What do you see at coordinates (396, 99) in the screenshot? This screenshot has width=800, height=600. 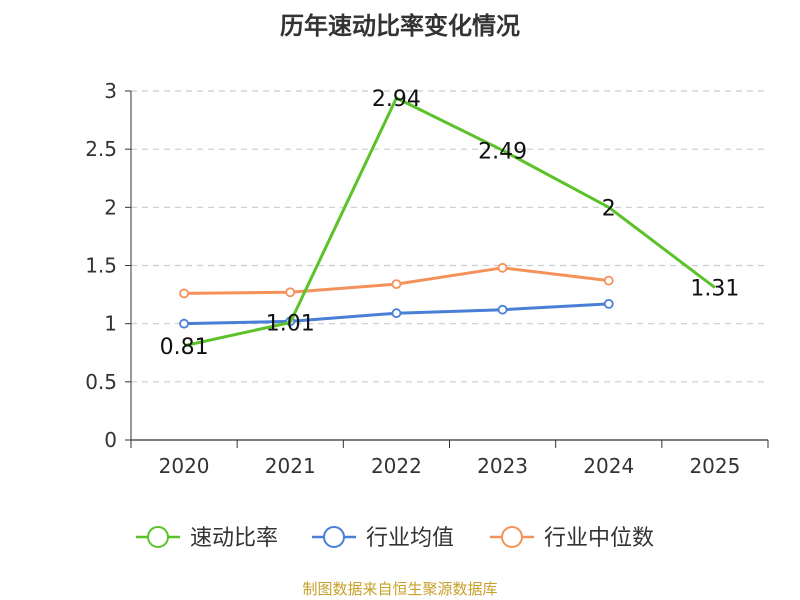 I see `data-label: 2.94` at bounding box center [396, 99].